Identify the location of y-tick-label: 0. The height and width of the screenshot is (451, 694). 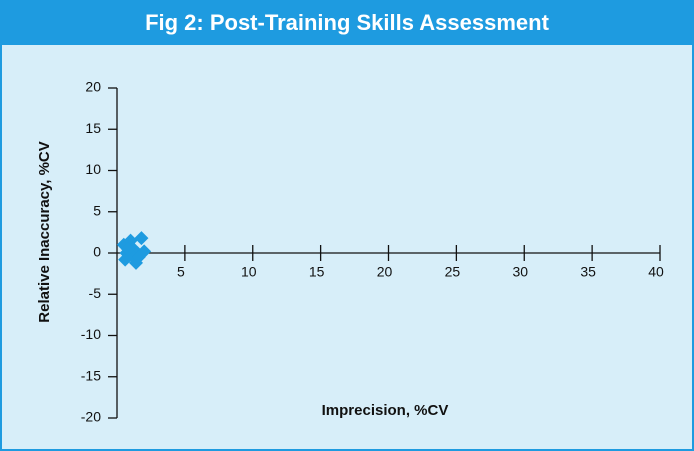
(97, 252).